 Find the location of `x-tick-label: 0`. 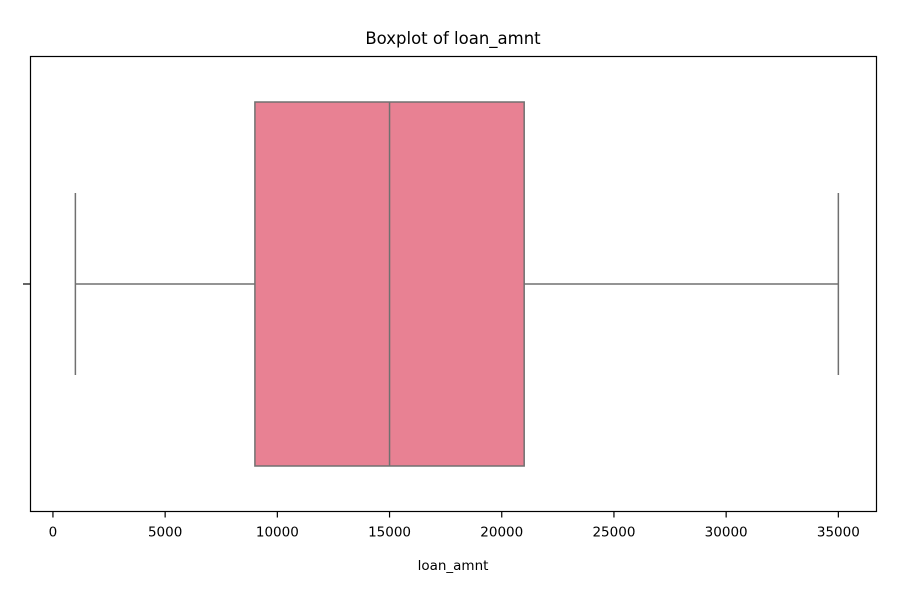

x-tick-label: 0 is located at coordinates (53, 533).